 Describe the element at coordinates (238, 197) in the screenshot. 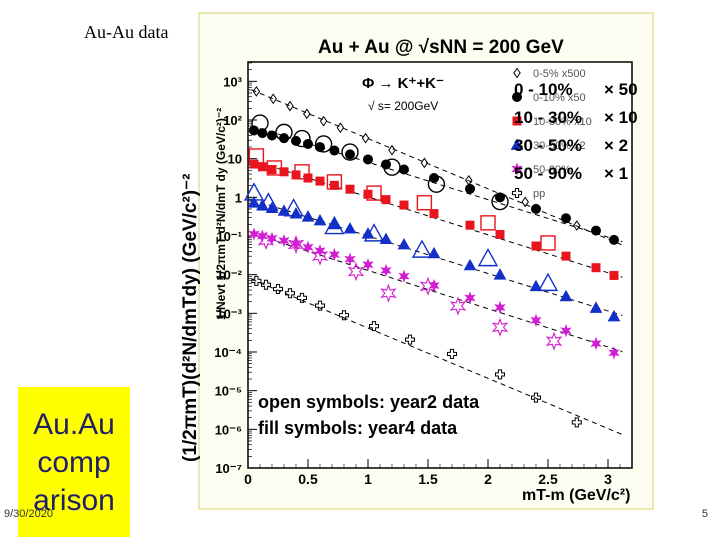

I see `y-tick-label: 1` at that location.